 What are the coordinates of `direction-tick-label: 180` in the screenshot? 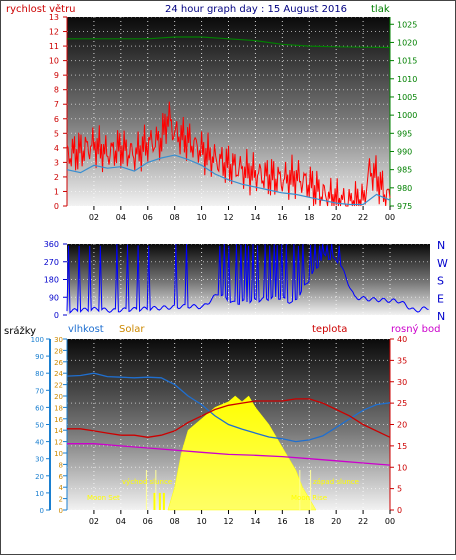 It's located at (51, 280).